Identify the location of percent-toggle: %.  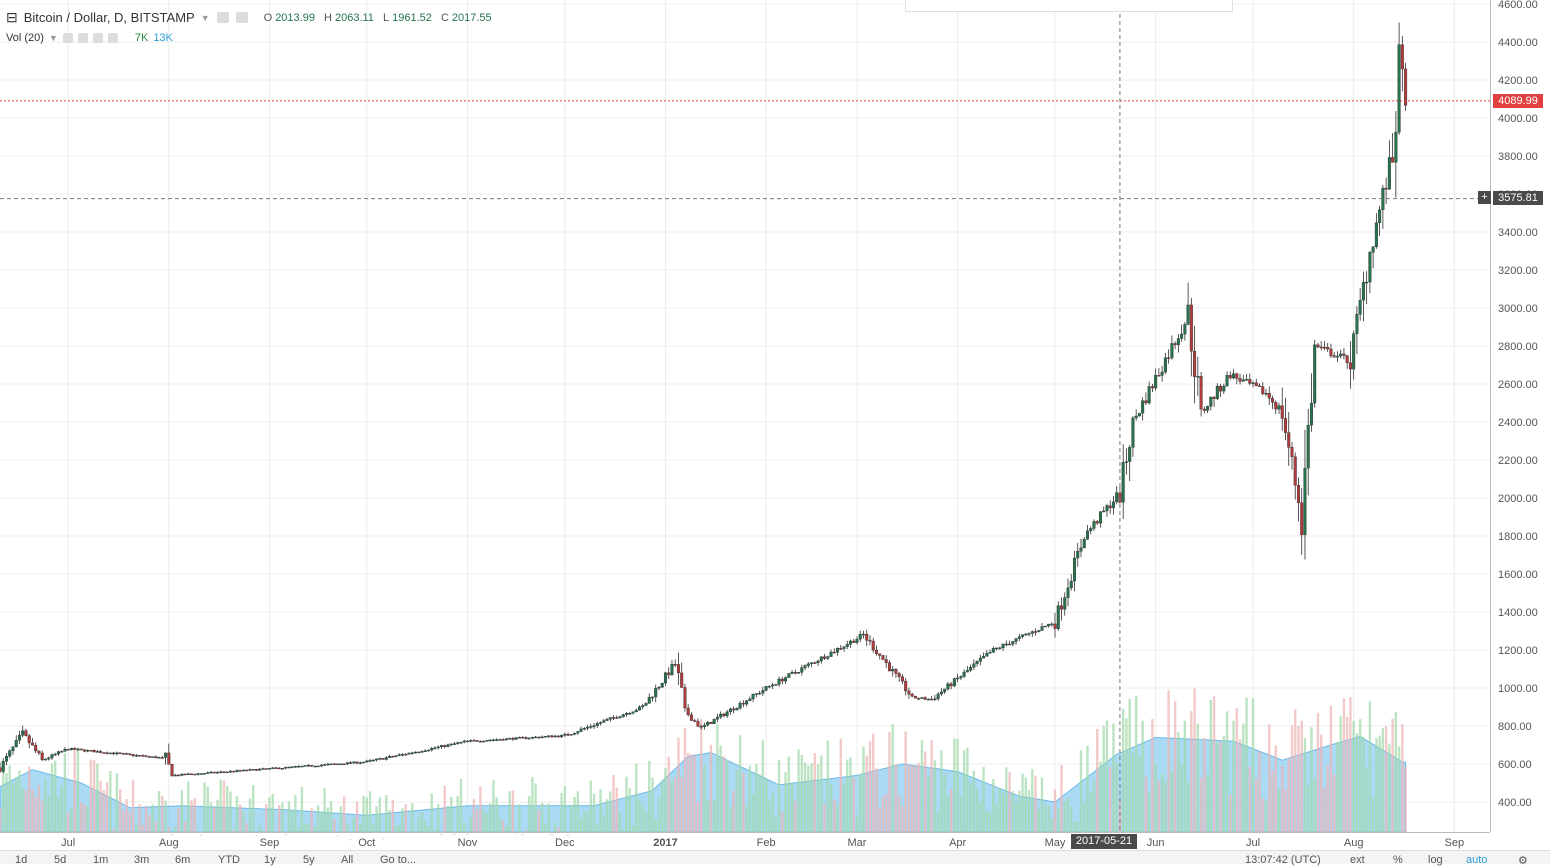
(1398, 860).